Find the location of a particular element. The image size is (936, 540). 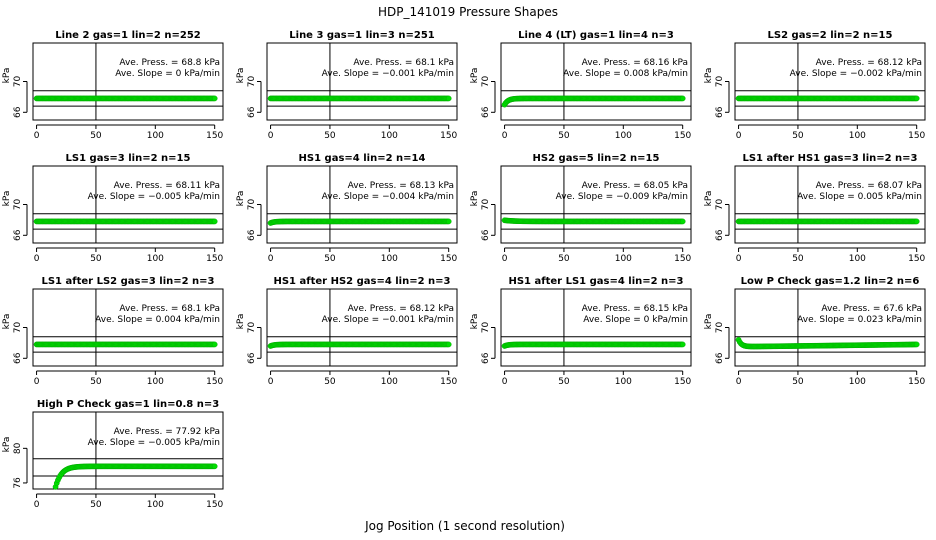

y-tick-label: 80 is located at coordinates (18, 448).